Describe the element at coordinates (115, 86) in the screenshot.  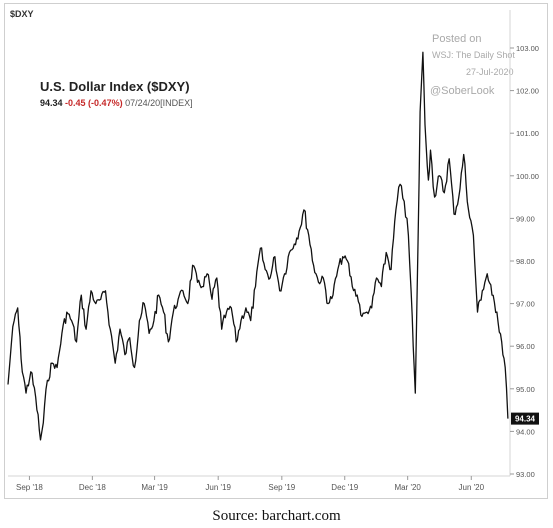
I see `chart-title: U.S. Dollar Index ($DXY)` at that location.